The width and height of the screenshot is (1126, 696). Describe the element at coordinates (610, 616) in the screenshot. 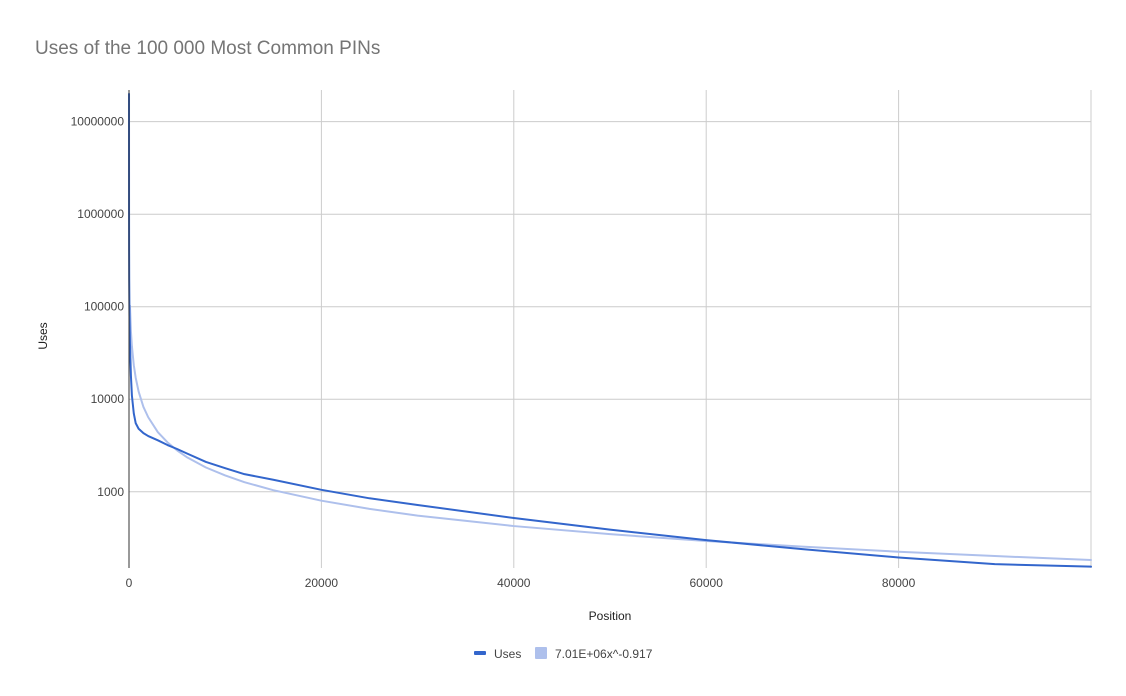

I see `x-axis-title: Position` at that location.